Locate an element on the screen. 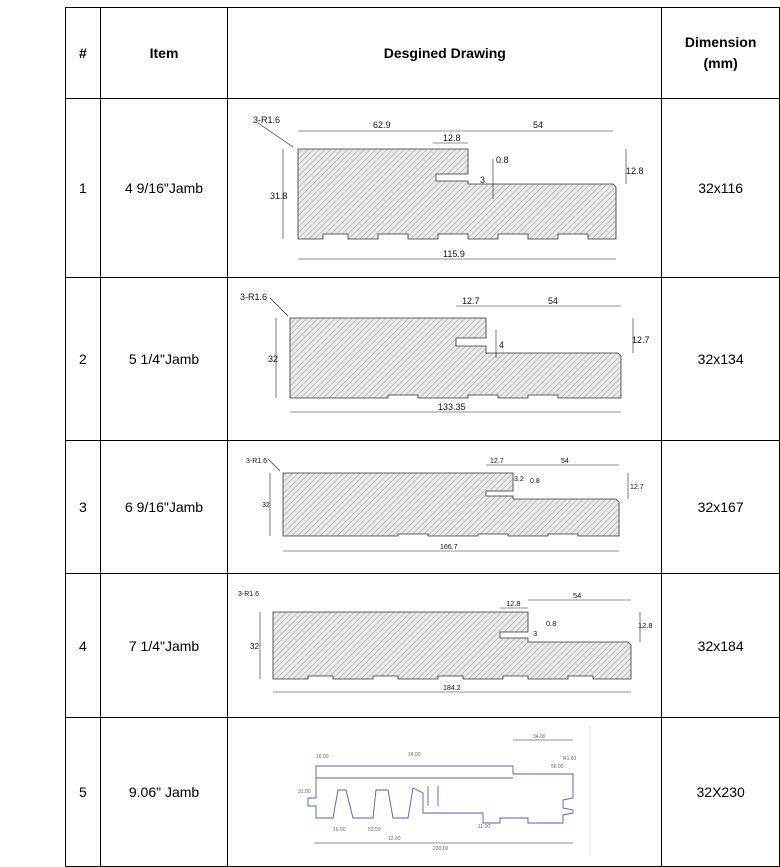 Image resolution: width=780 pixels, height=867 pixels. cad-label-b: 14.00 is located at coordinates (414, 755).